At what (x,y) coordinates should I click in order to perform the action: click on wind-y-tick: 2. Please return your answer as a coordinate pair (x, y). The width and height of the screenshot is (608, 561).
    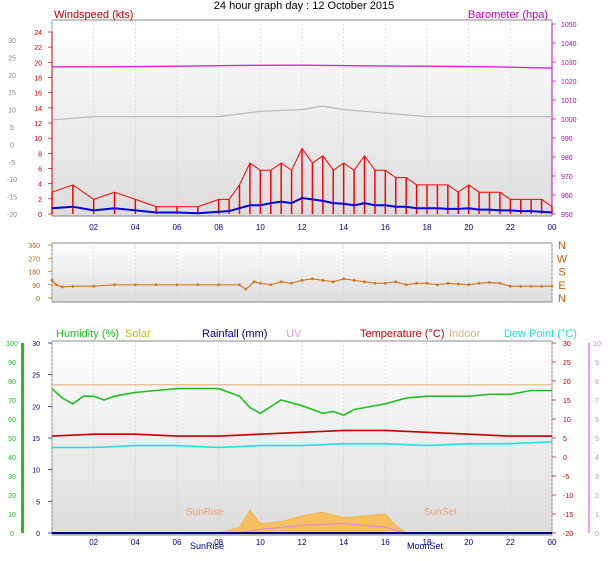
    Looking at the image, I should click on (40, 200).